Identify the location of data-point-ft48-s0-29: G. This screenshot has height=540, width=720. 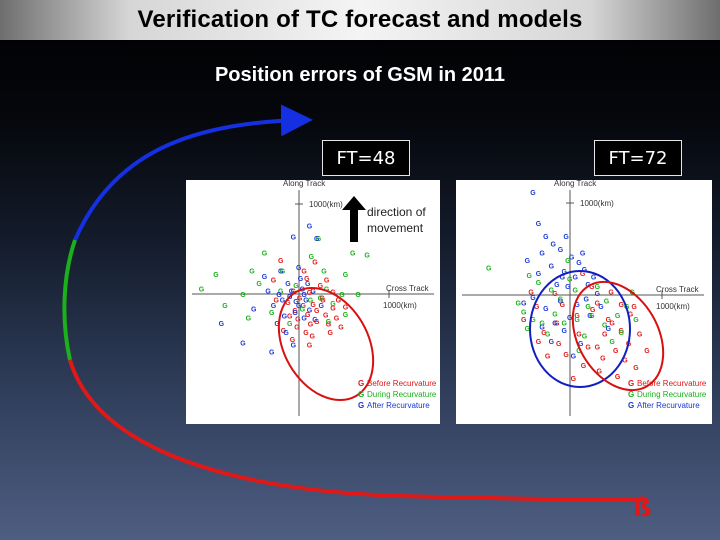
(311, 325).